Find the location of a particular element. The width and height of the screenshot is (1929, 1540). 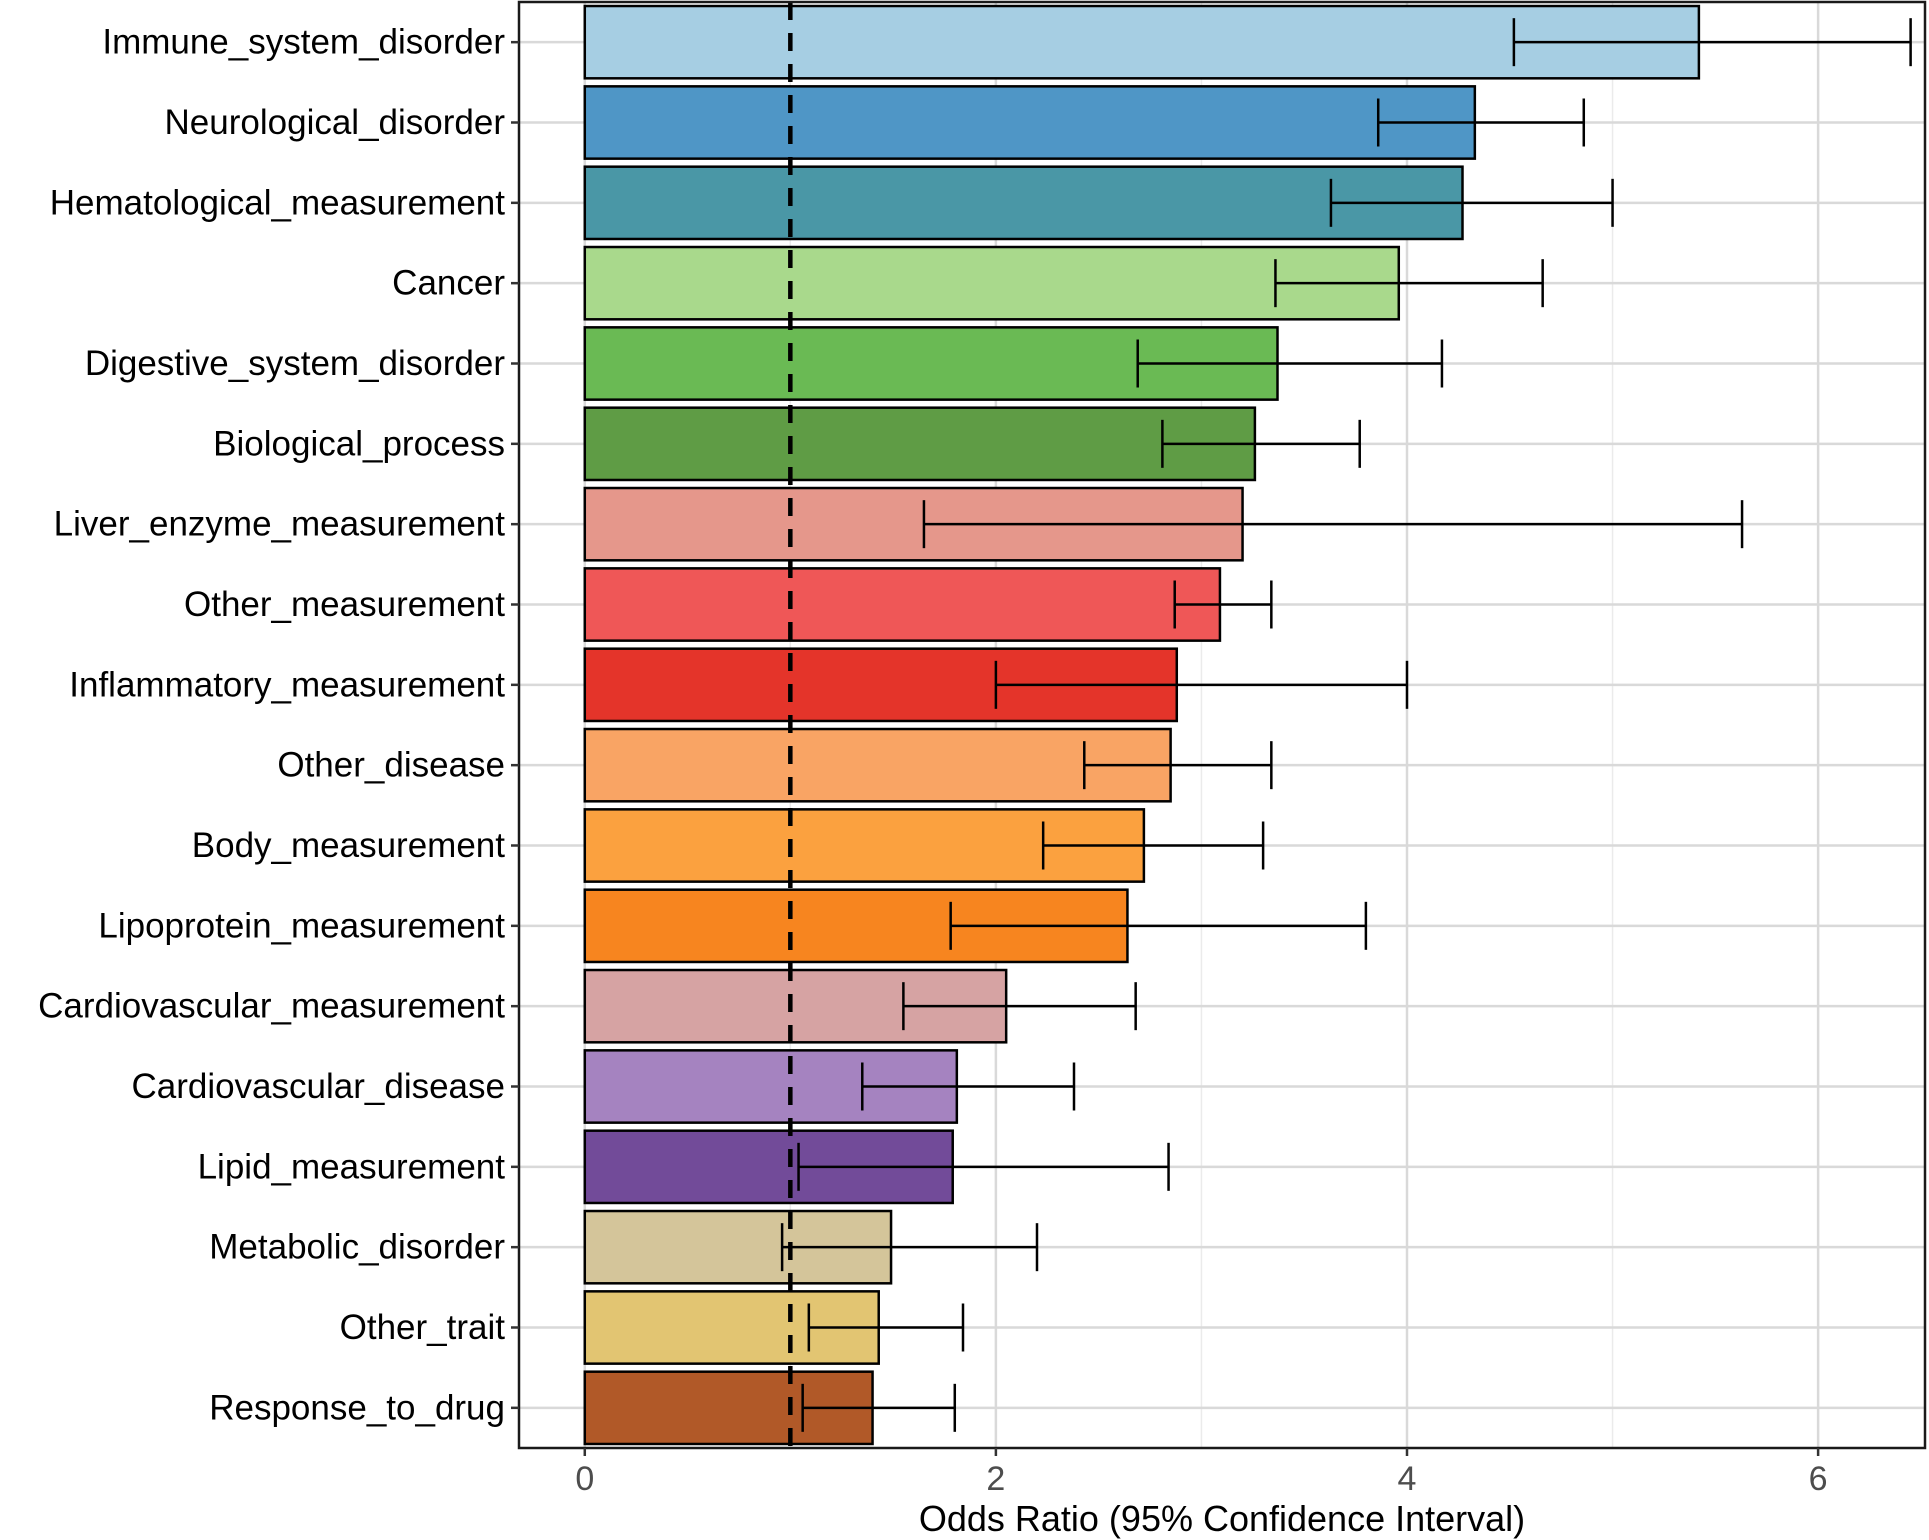

category-label: Cardiovascular_disease is located at coordinates (318, 1086).